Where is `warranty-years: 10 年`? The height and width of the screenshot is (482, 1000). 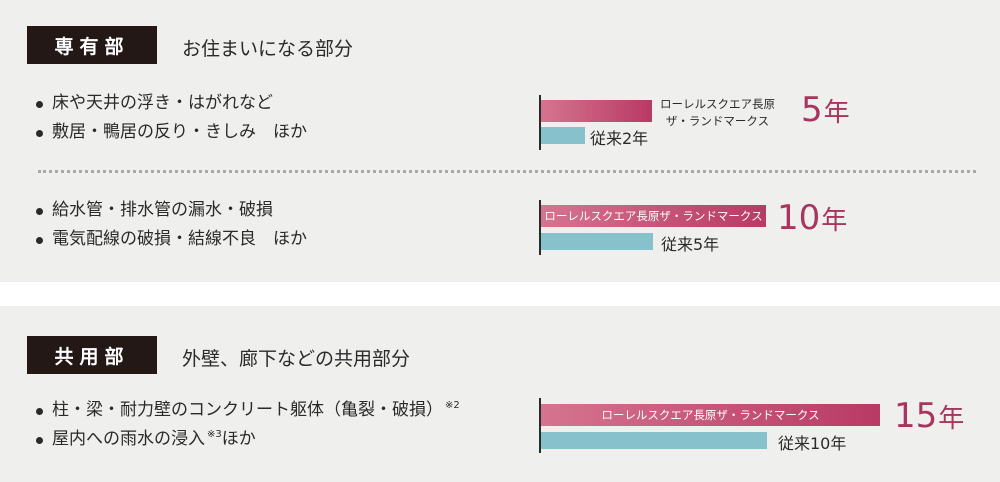
warranty-years: 10 年 is located at coordinates (812, 218).